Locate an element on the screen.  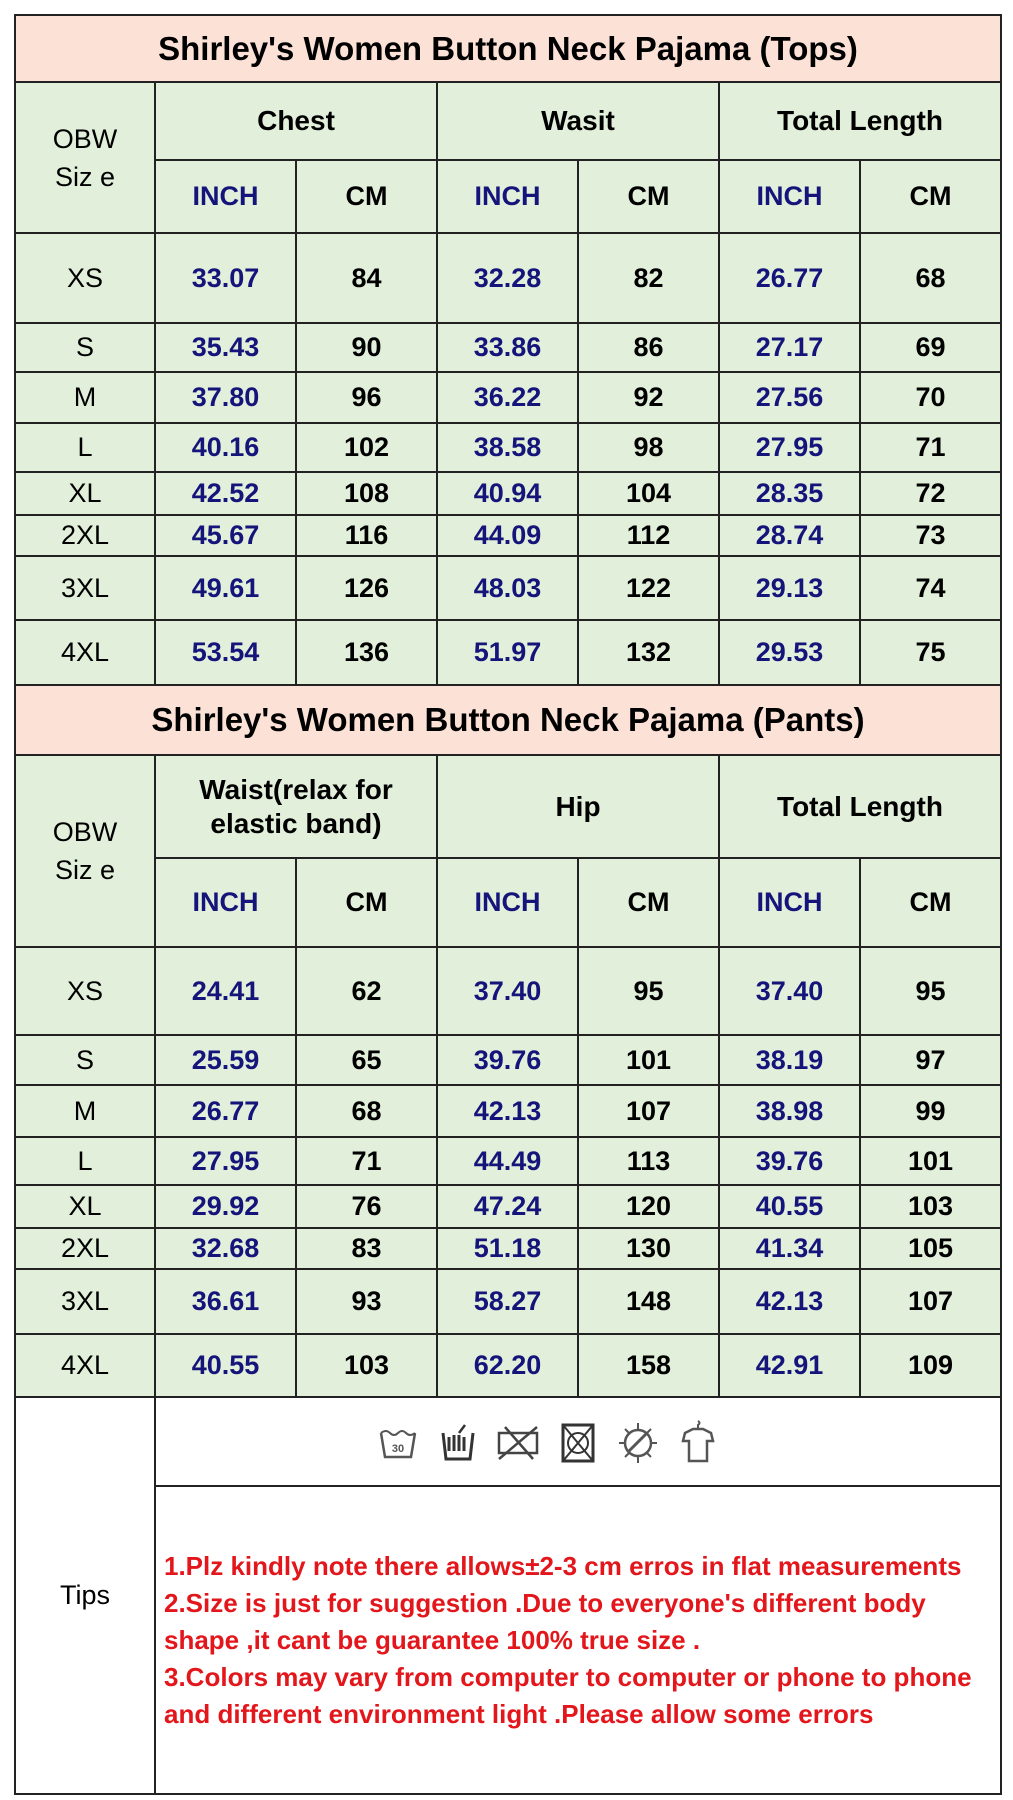
value-cell: 51.18 is located at coordinates (507, 1248).